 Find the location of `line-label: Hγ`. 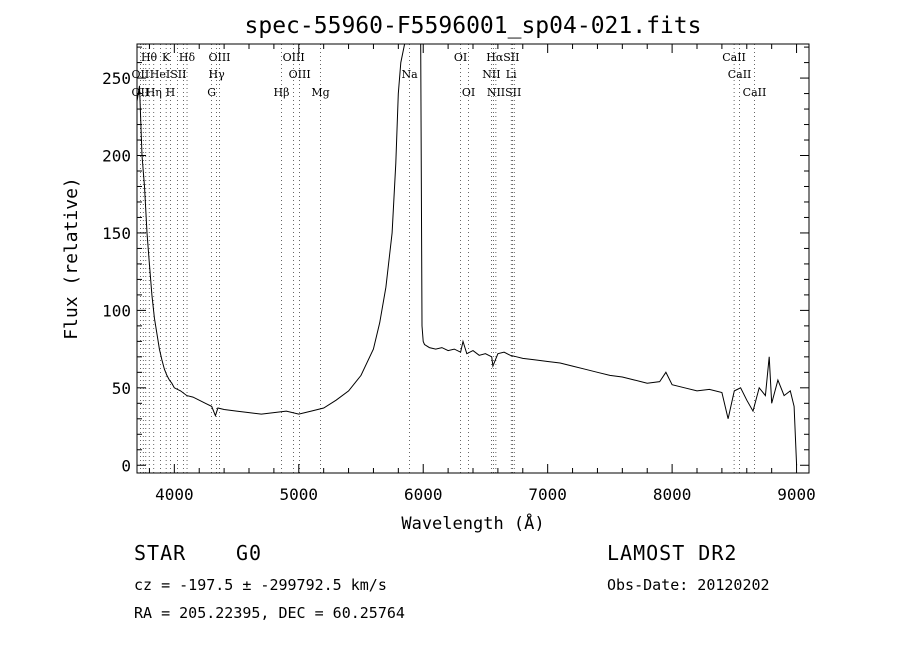

line-label: Hγ is located at coordinates (217, 74).